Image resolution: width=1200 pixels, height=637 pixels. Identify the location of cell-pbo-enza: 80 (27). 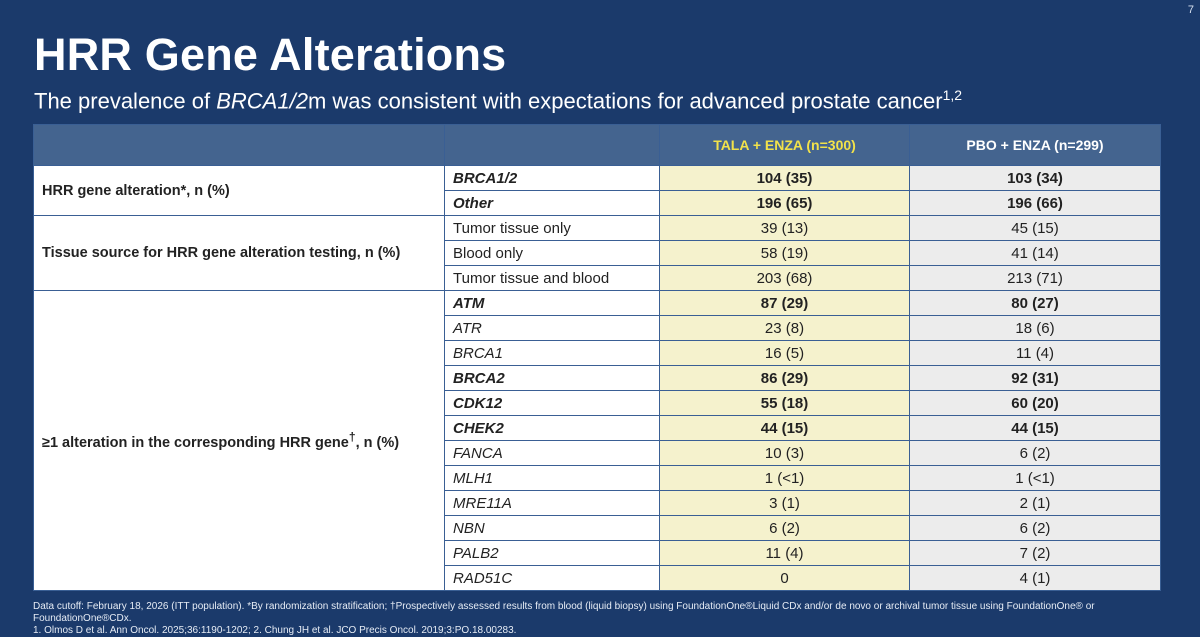
(1035, 303).